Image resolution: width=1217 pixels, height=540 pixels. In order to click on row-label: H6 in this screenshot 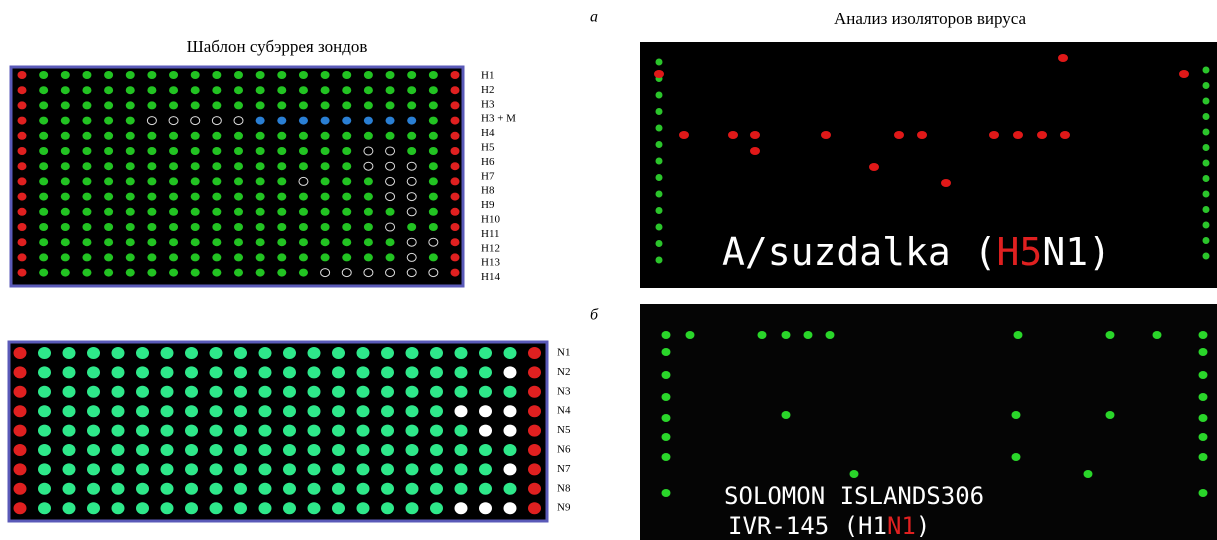, I will do `click(488, 162)`.